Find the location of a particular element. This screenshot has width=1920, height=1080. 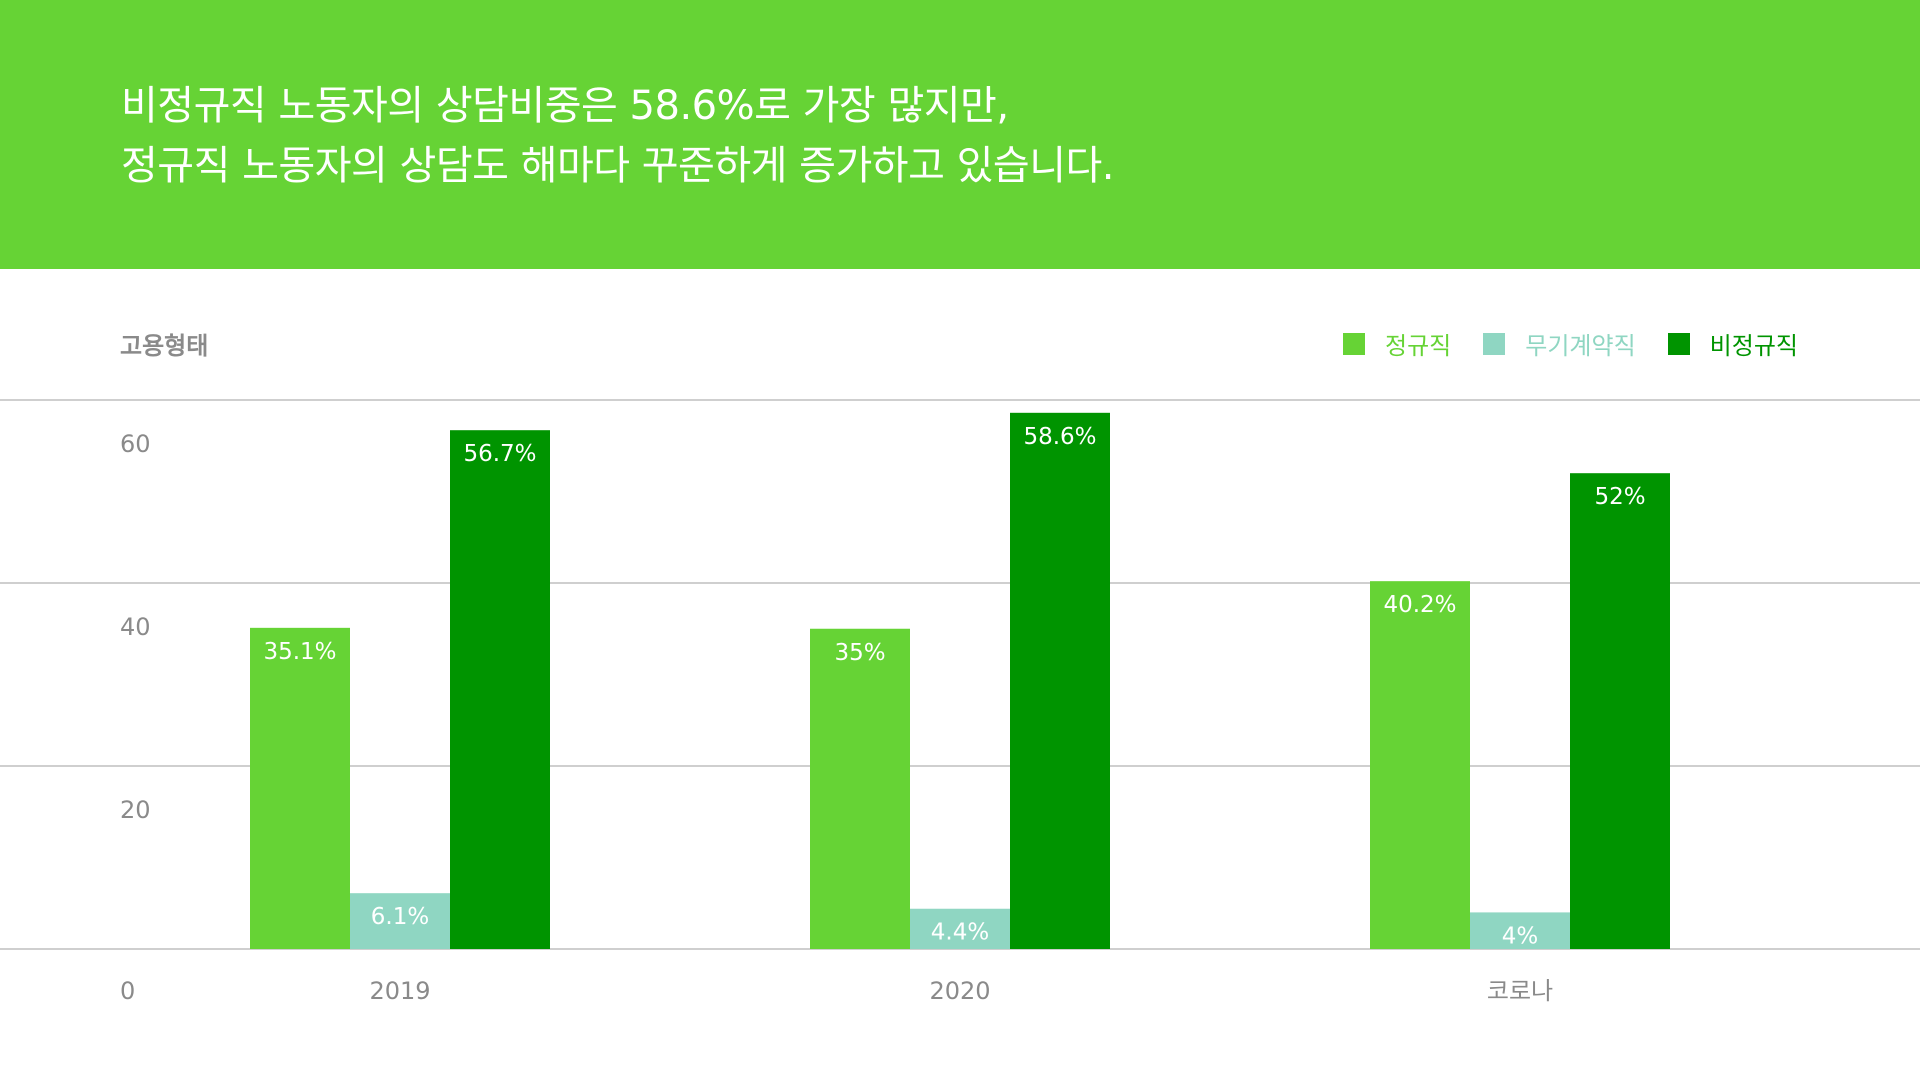

bar-정규직-코로나 is located at coordinates (1420, 765).